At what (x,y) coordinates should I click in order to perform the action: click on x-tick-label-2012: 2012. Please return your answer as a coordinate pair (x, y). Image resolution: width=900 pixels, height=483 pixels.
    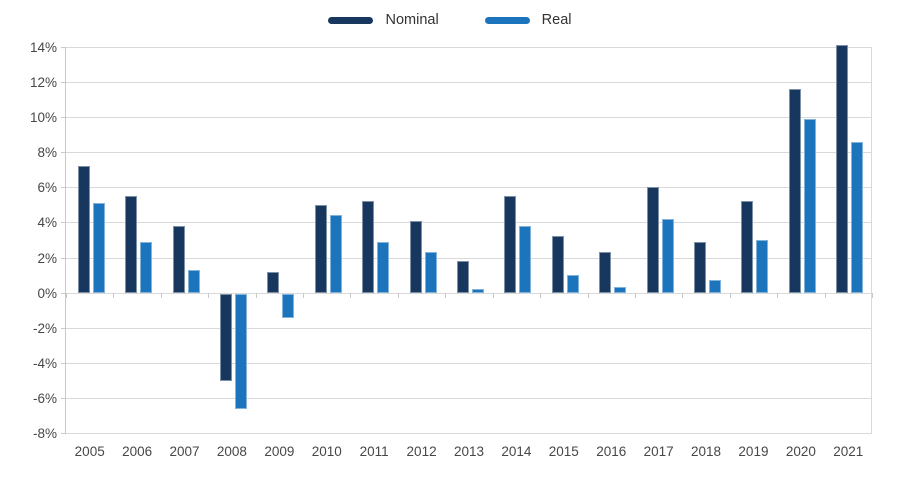
    Looking at the image, I should click on (421, 451).